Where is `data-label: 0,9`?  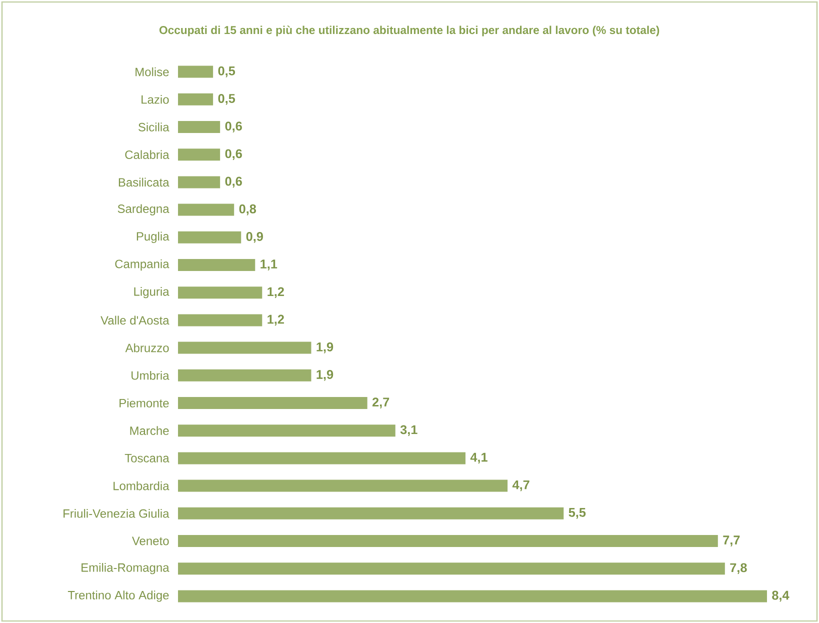
data-label: 0,9 is located at coordinates (254, 237).